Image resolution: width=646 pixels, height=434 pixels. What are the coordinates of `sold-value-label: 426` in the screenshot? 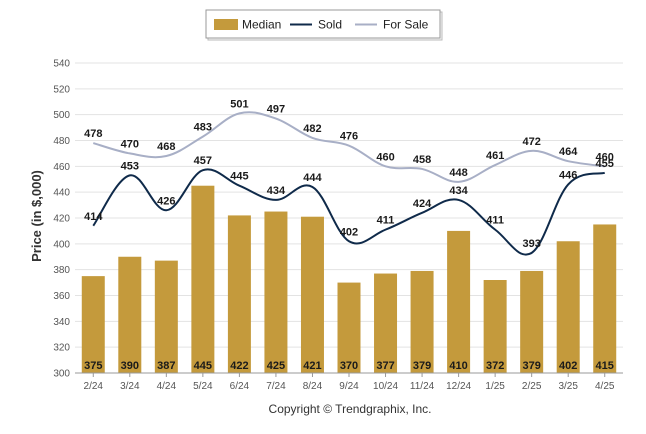 It's located at (166, 201).